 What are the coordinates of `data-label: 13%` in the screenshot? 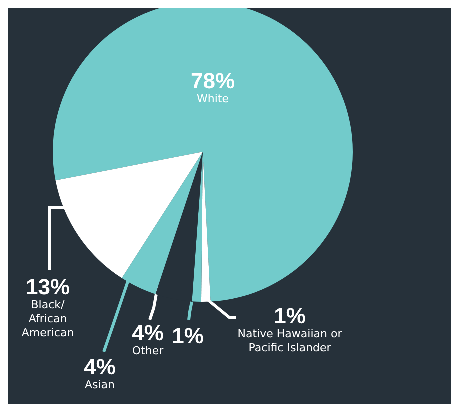 It's located at (48, 287).